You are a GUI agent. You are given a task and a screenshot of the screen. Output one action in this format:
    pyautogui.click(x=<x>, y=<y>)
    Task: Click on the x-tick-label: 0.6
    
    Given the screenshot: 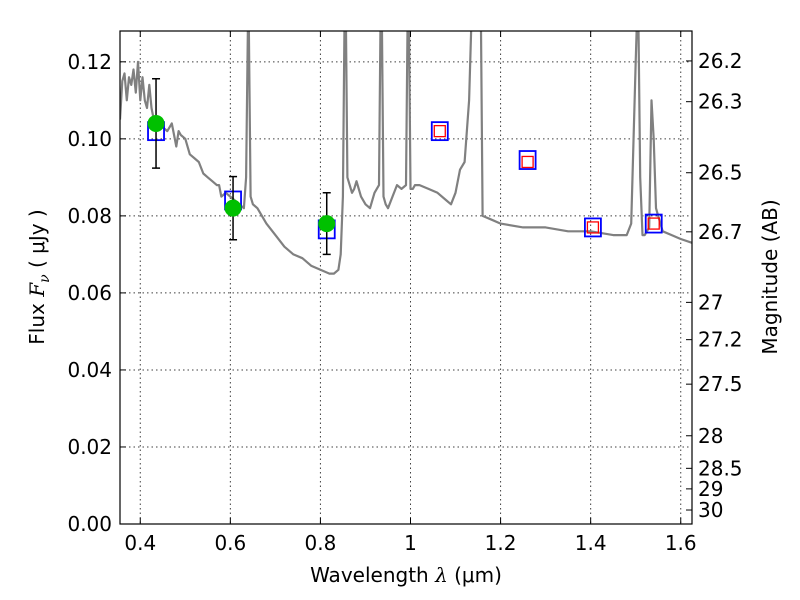 What is the action you would take?
    pyautogui.click(x=230, y=543)
    